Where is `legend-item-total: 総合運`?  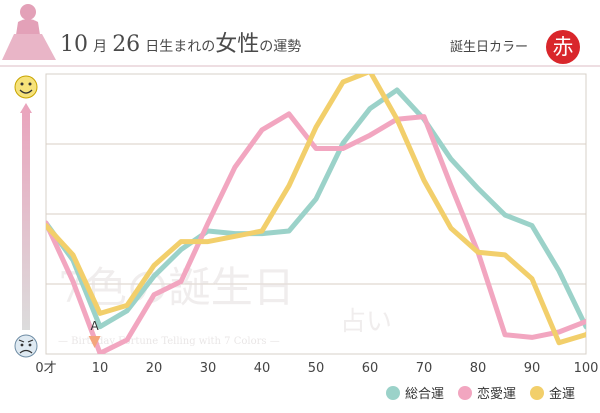
legend-item-total: 総合運 is located at coordinates (415, 392).